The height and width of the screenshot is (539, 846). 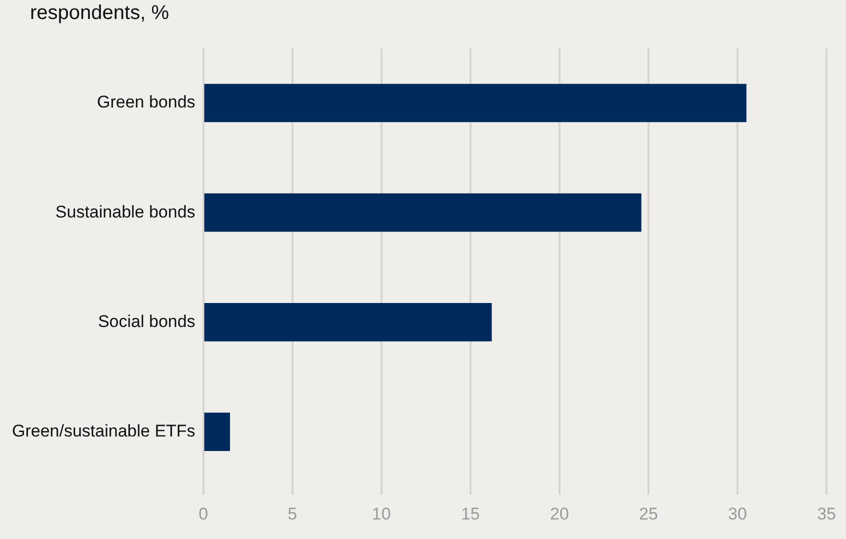 What do you see at coordinates (381, 514) in the screenshot?
I see `x-tick-label: 10` at bounding box center [381, 514].